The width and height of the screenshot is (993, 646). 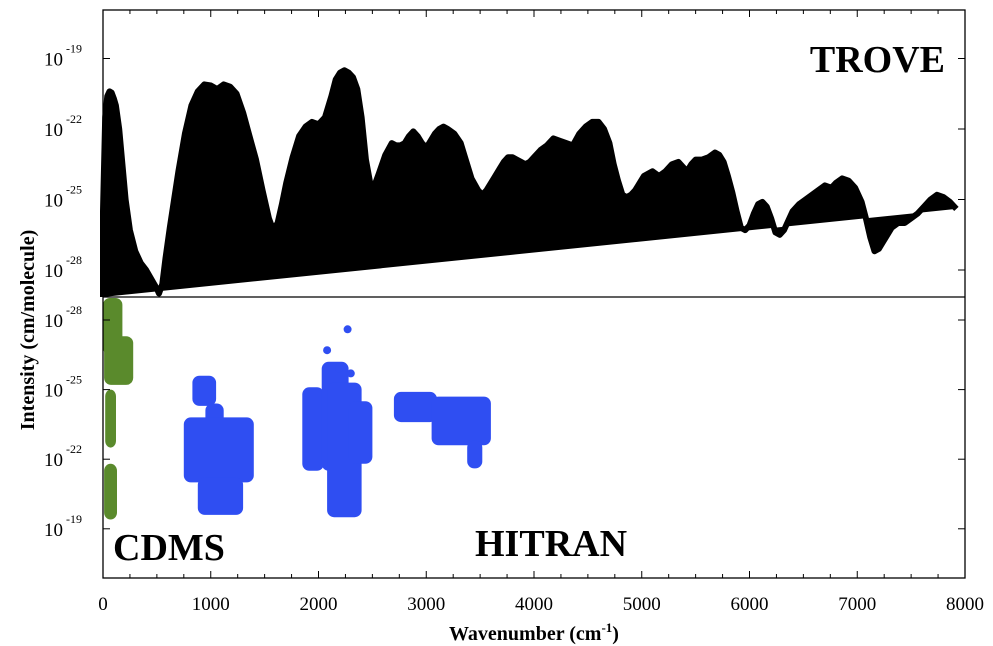 What do you see at coordinates (337, 421) in the screenshot?
I see `hitran-series` at bounding box center [337, 421].